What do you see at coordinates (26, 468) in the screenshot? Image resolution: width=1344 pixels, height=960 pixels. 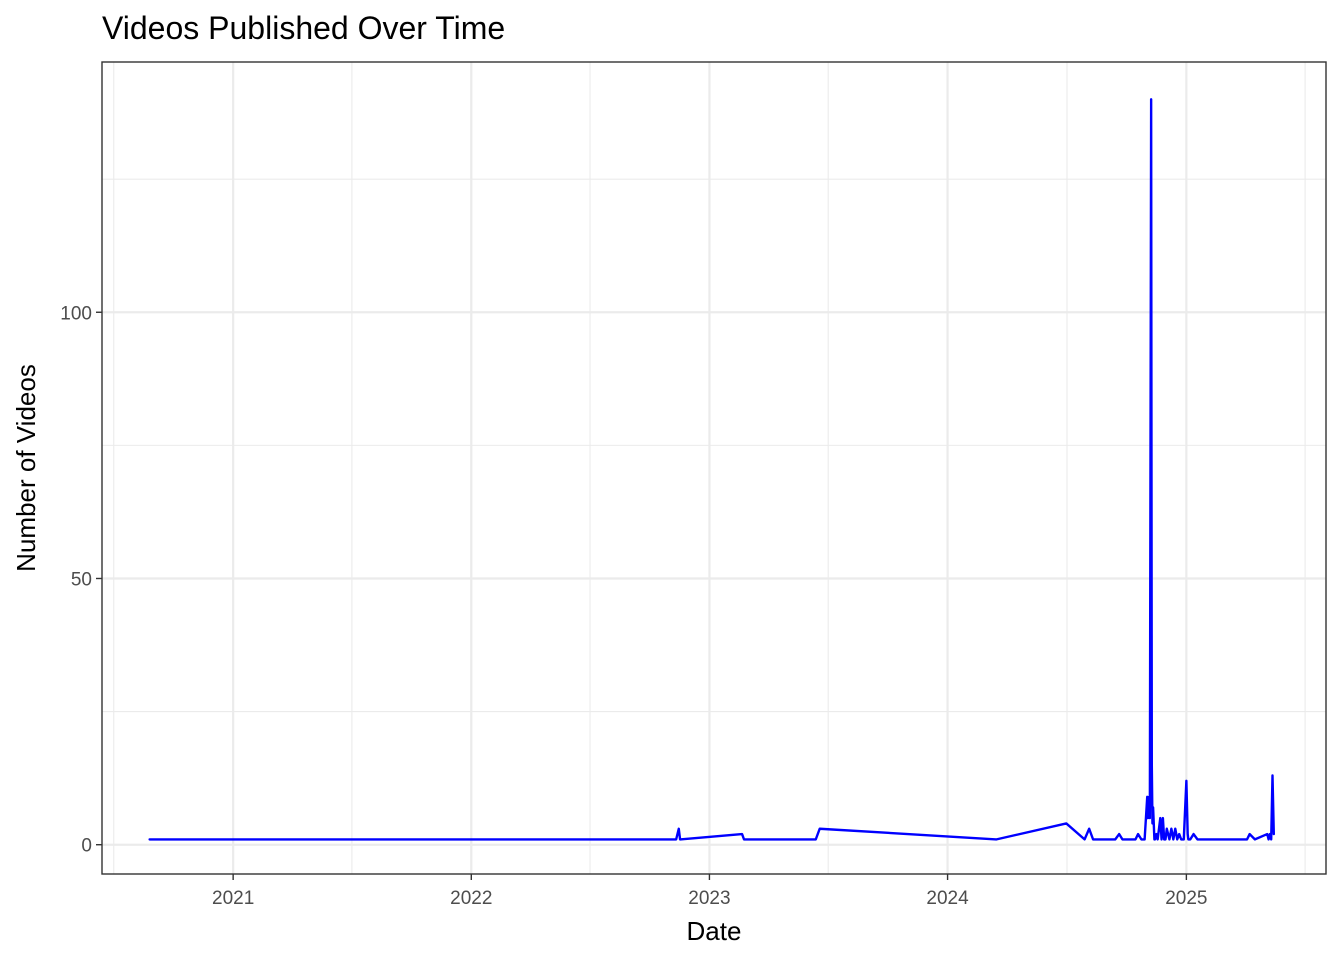 I see `y-axis-title: Number of Videos` at bounding box center [26, 468].